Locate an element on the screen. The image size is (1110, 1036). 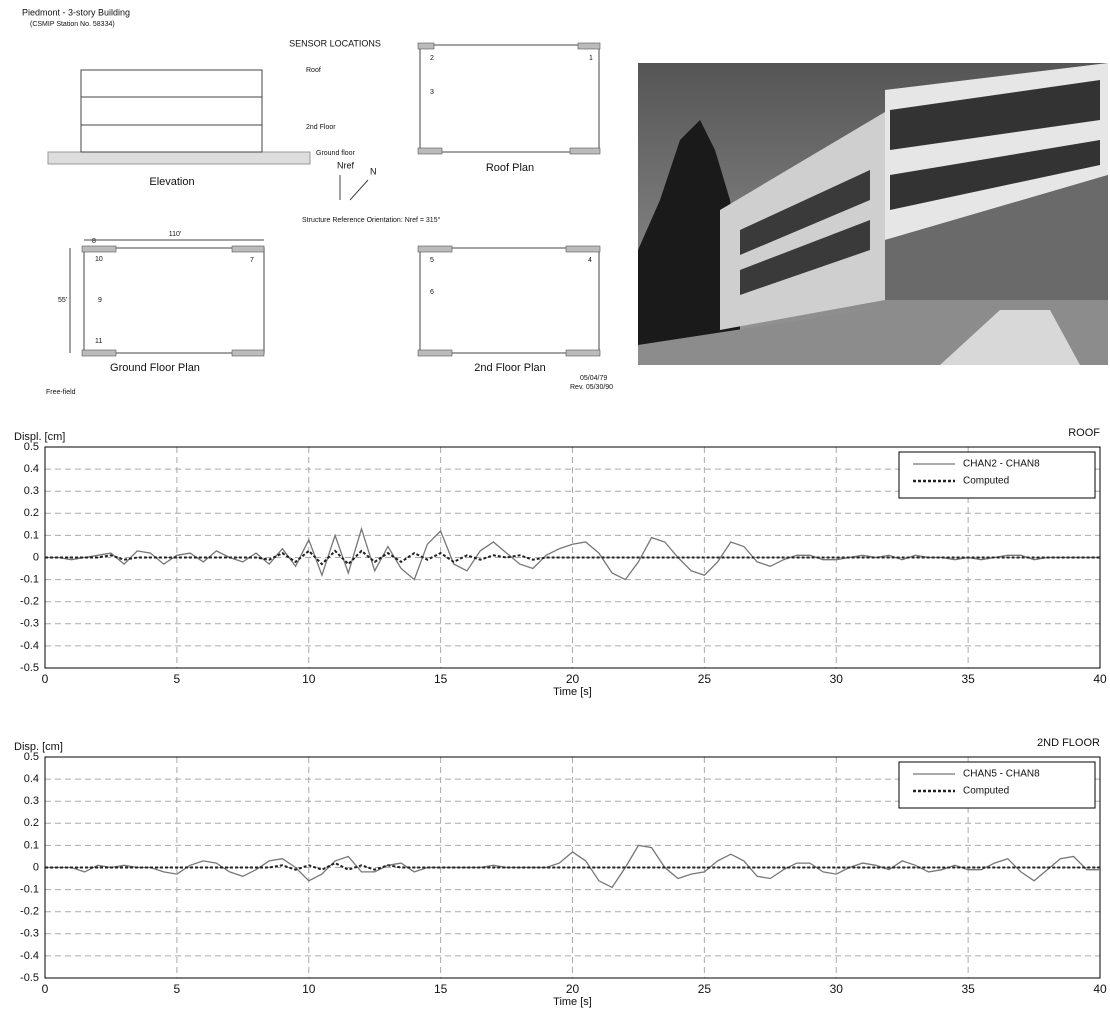
y-tick-label: -0.1 is located at coordinates (29, 580).